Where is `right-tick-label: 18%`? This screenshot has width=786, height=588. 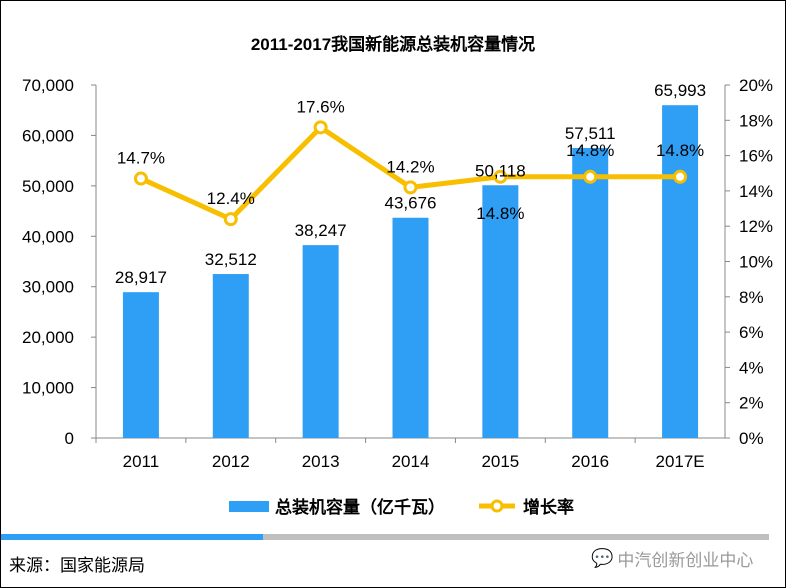
right-tick-label: 18% is located at coordinates (756, 120).